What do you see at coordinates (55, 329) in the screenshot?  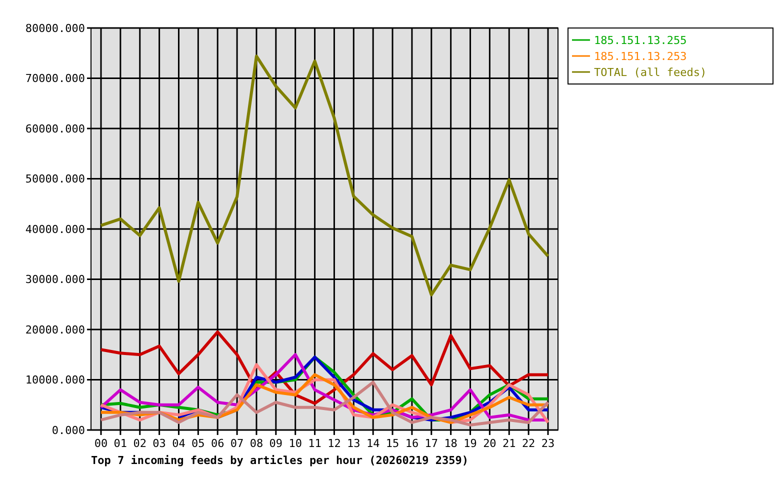 I see `y-tick-label: 20000.000` at bounding box center [55, 329].